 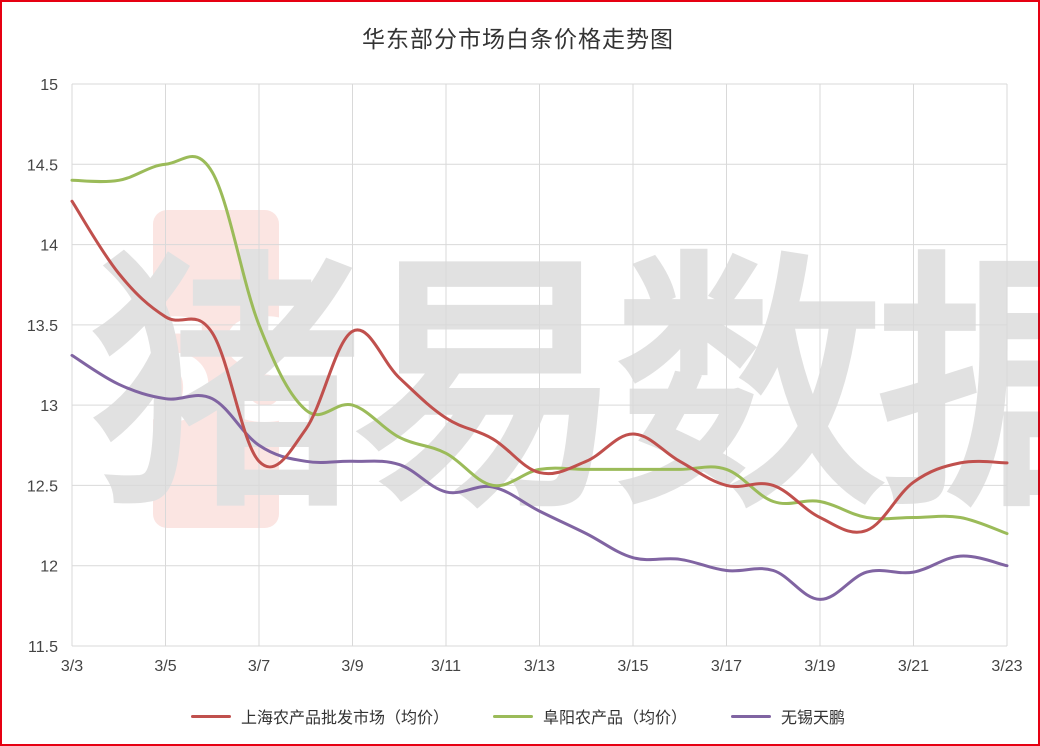 What do you see at coordinates (344, 717) in the screenshot?
I see `legend-label: 上海农产品批发市场（均价）` at bounding box center [344, 717].